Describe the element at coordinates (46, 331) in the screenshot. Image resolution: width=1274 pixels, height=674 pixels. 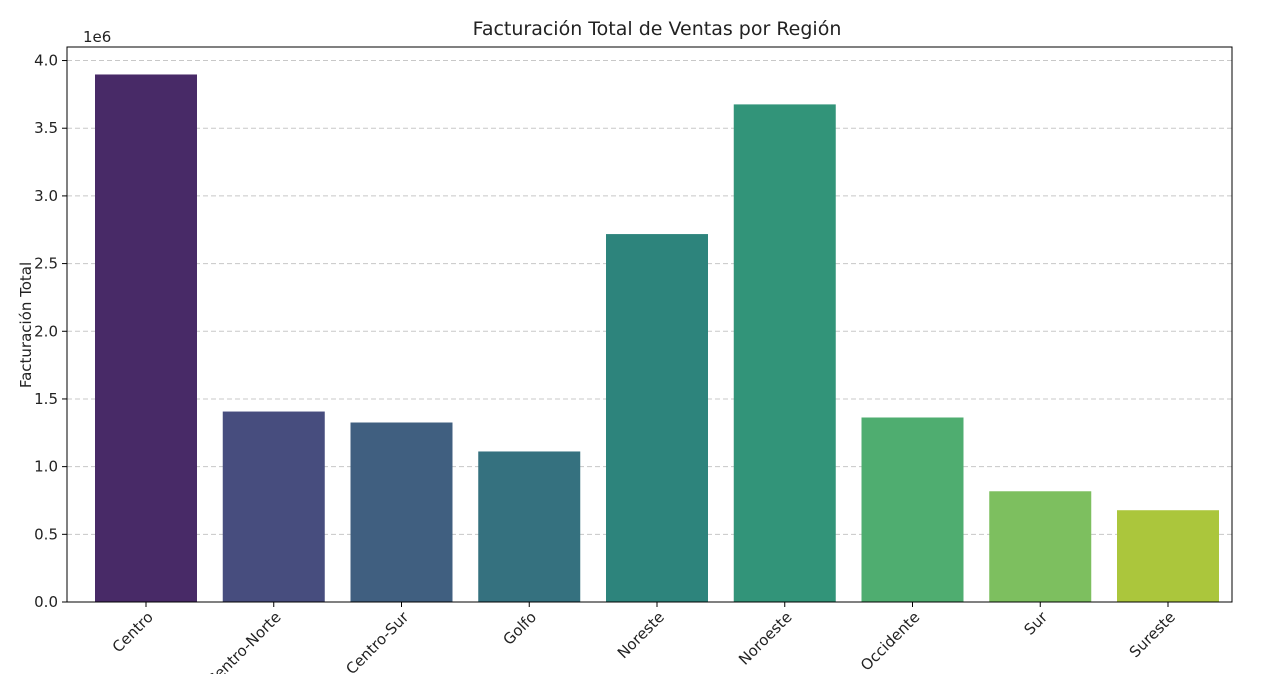
I see `y-tick-label: 2.0` at that location.